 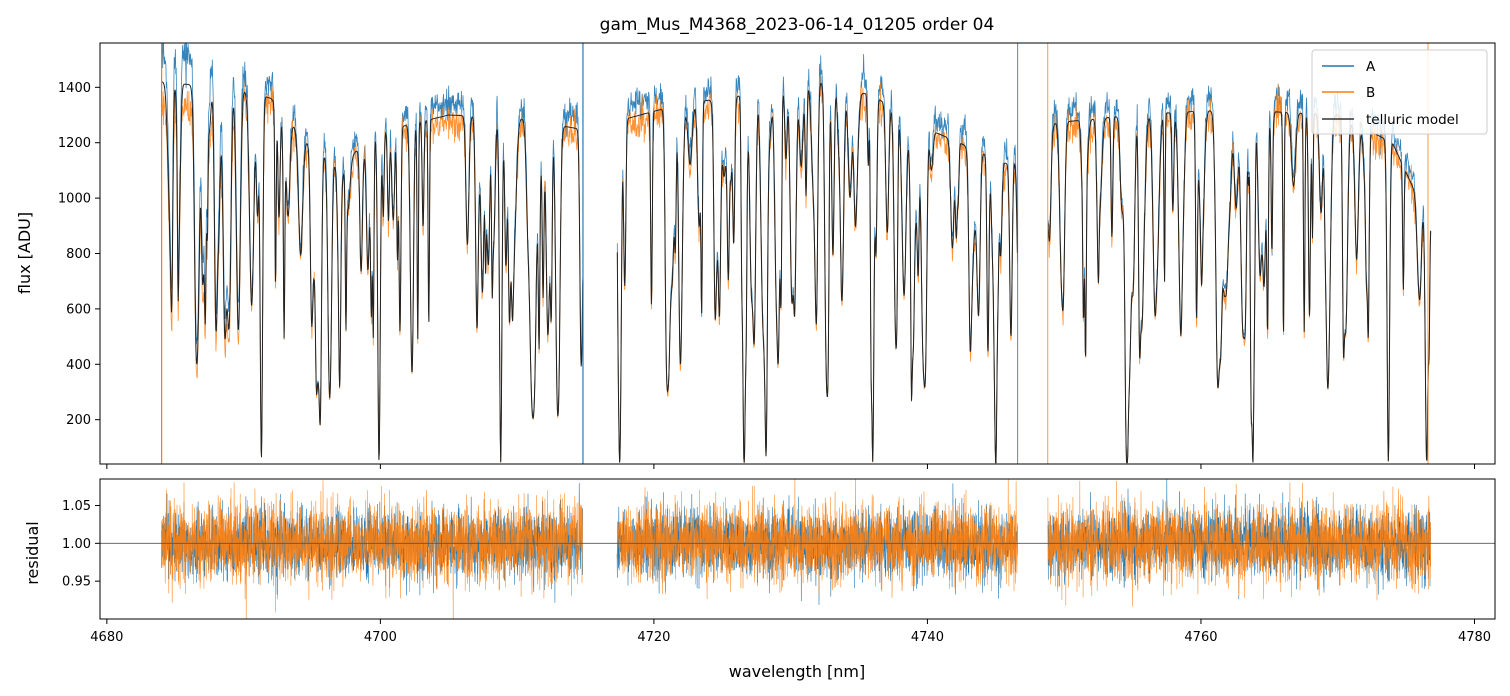 I want to click on x-tick-label: 4760, so click(x=1200, y=637).